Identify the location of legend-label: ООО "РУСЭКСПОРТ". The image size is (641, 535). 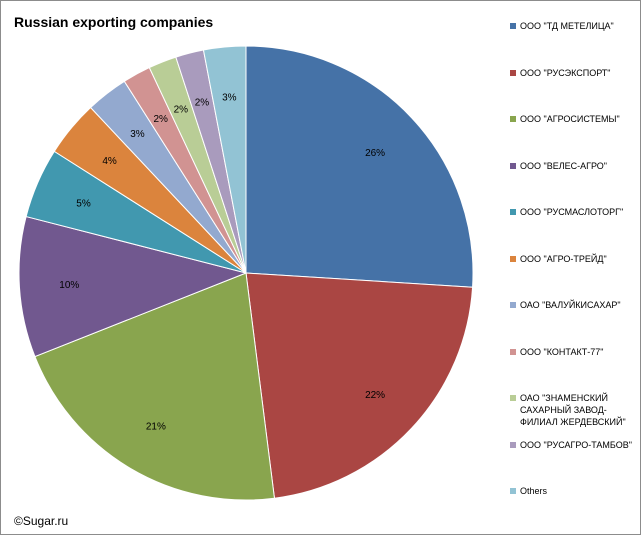
(565, 72).